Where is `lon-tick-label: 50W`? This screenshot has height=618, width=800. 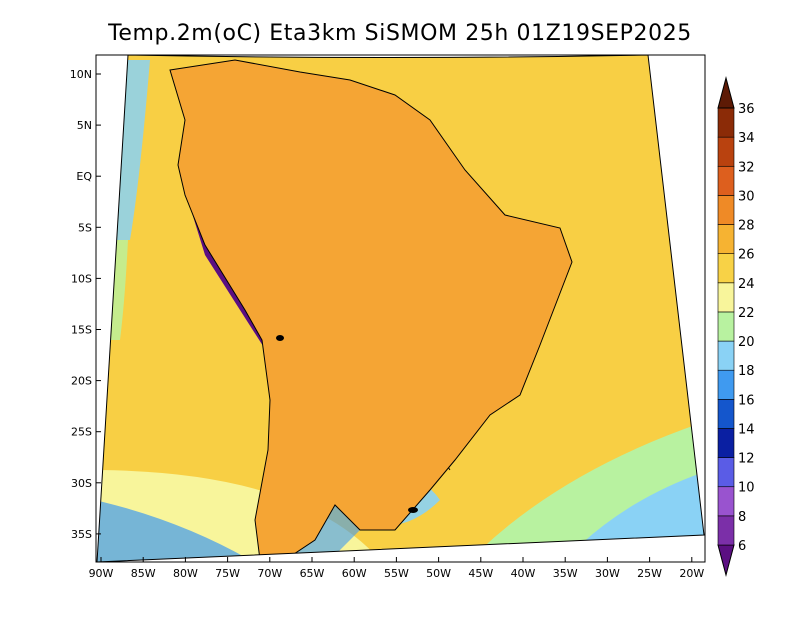 lon-tick-label: 50W is located at coordinates (438, 573).